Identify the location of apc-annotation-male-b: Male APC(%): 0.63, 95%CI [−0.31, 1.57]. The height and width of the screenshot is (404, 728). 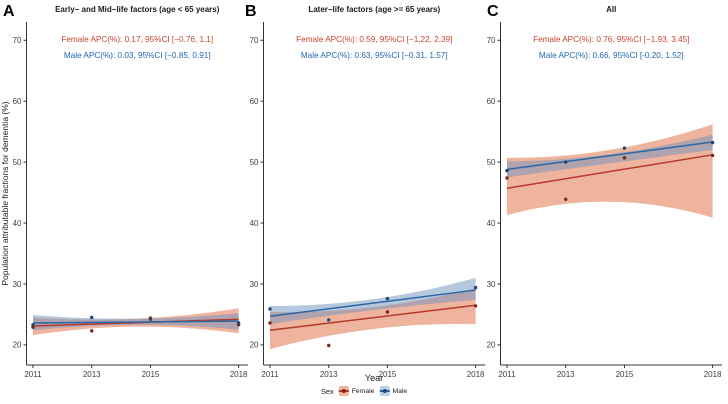
(374, 55).